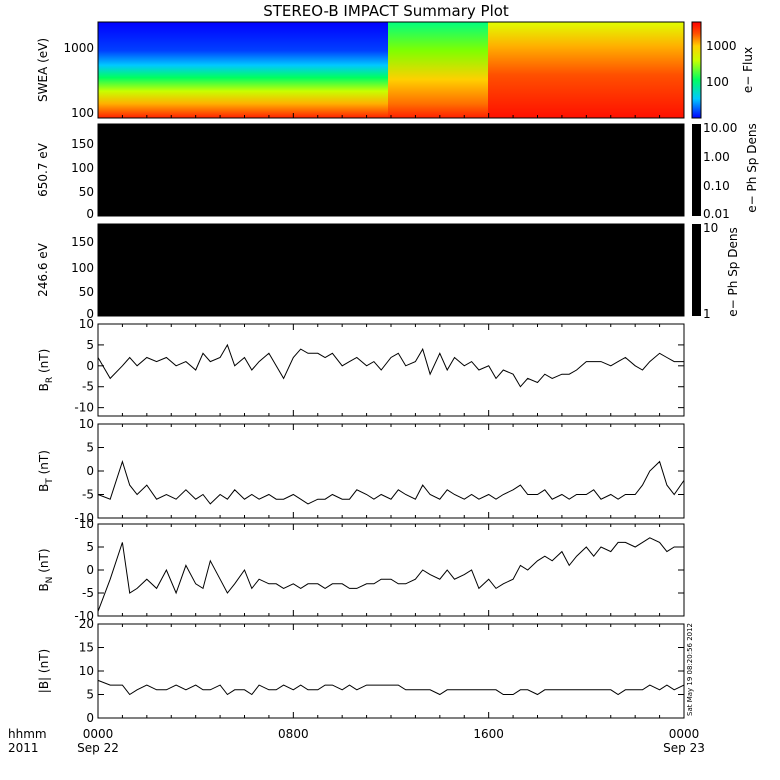 This screenshot has width=780, height=780. Describe the element at coordinates (86, 524) in the screenshot. I see `bn-ytick-label: 10` at that location.